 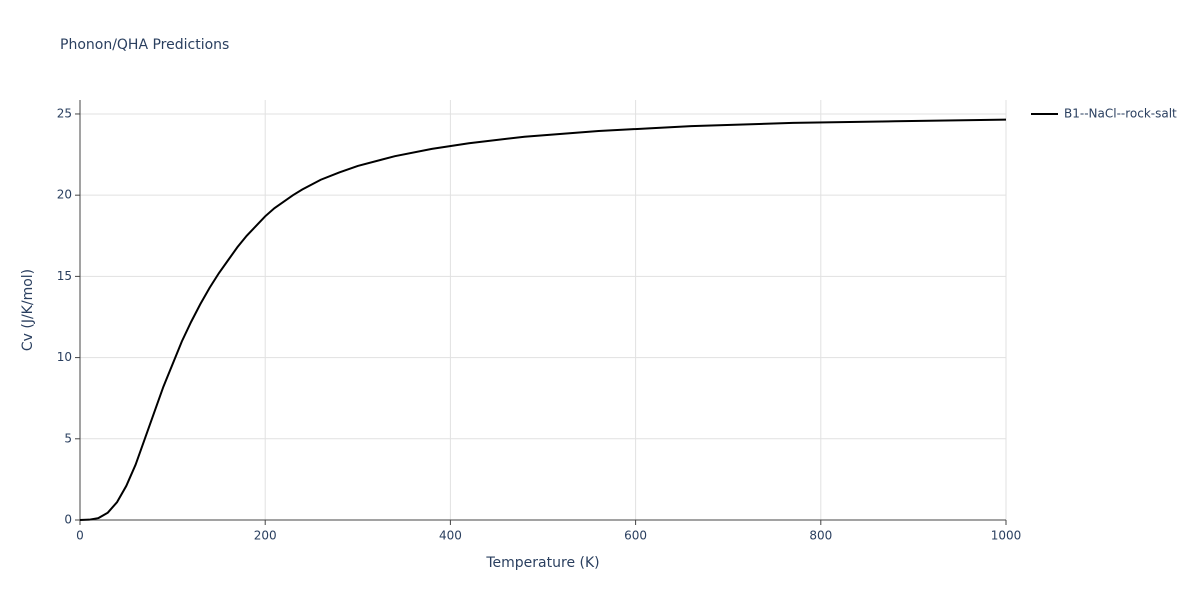 I want to click on y-tick-label: 20, so click(x=64, y=195).